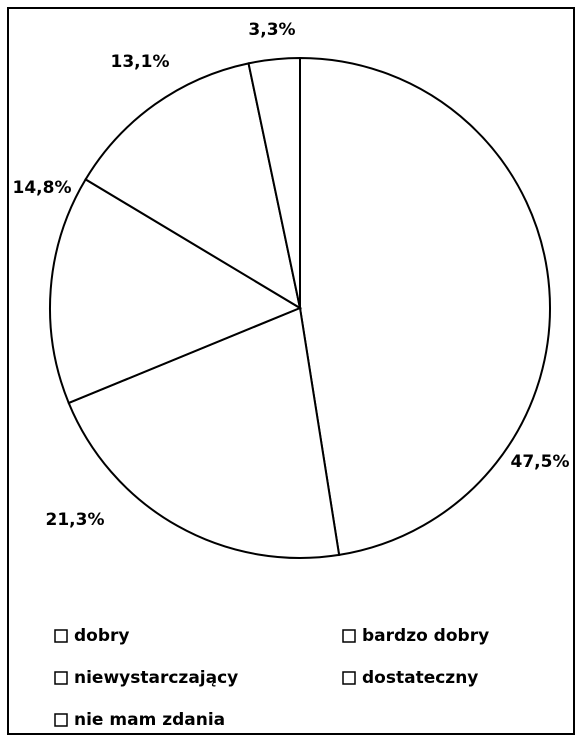 This screenshot has width=581, height=740. What do you see at coordinates (425, 636) in the screenshot?
I see `legend-label: bardzo dobry` at bounding box center [425, 636].